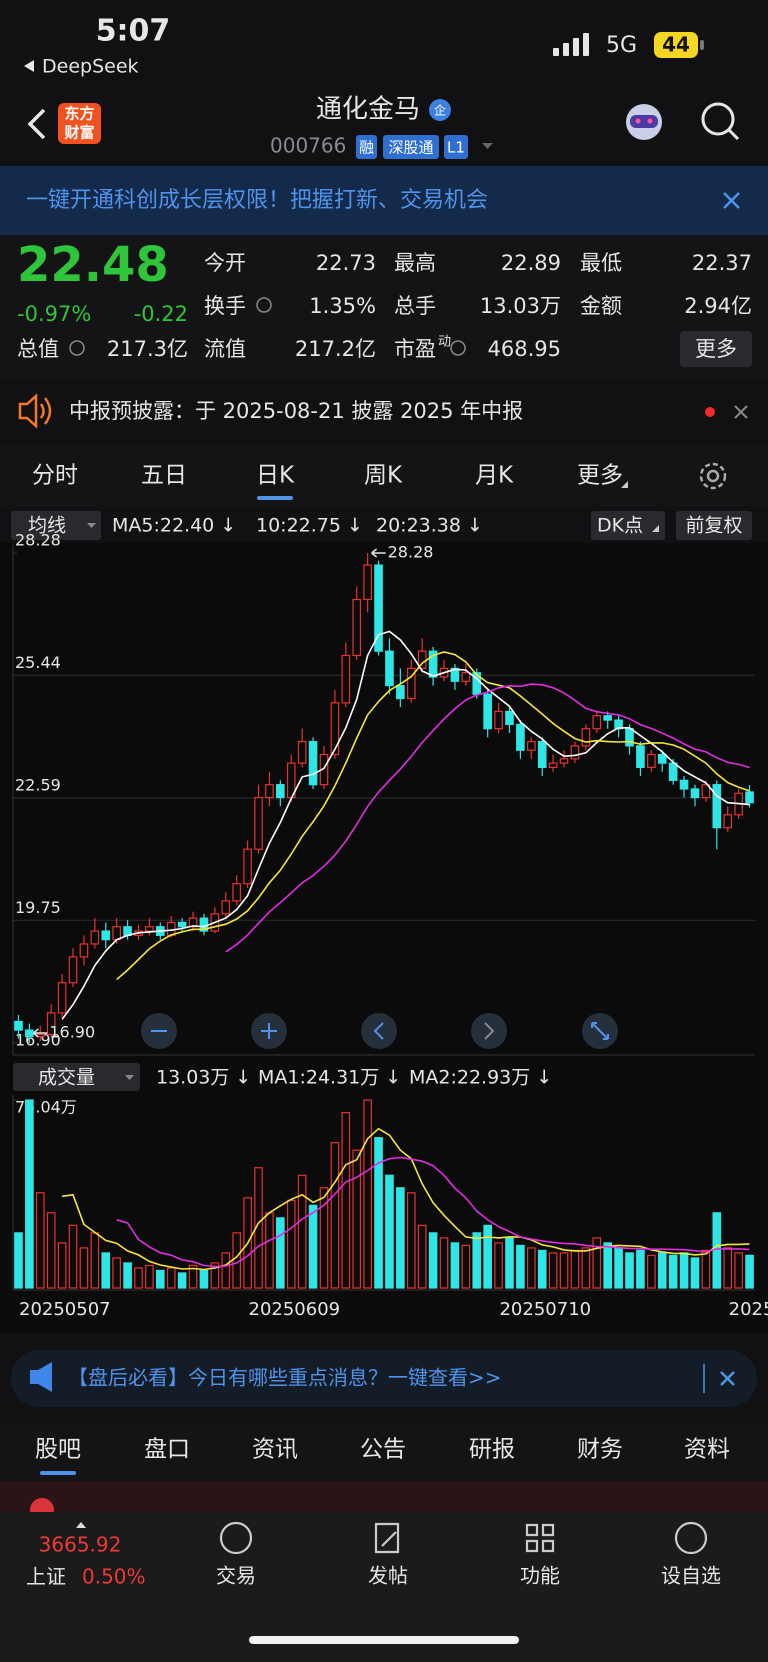 Image resolution: width=768 pixels, height=1662 pixels. Describe the element at coordinates (66, 1078) in the screenshot. I see `volume-mode: 成交量` at that location.